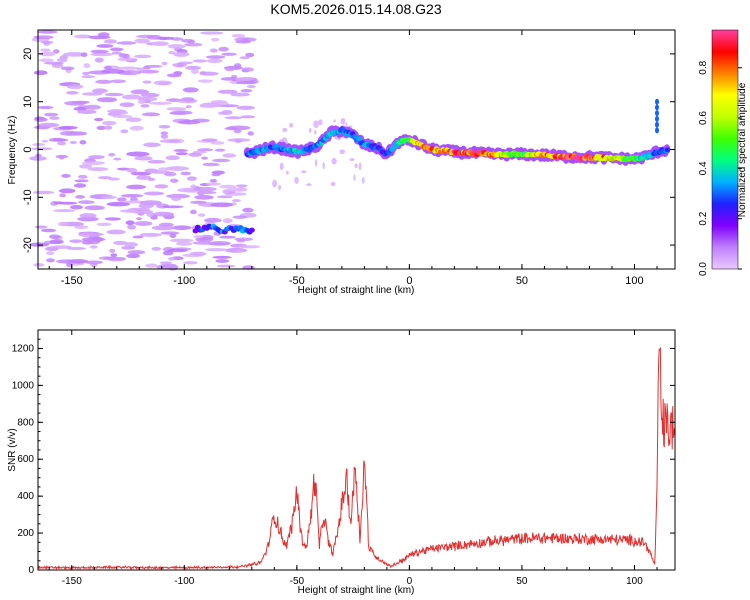 This screenshot has width=750, height=600. I want to click on y-tick-label: 600, so click(25, 459).